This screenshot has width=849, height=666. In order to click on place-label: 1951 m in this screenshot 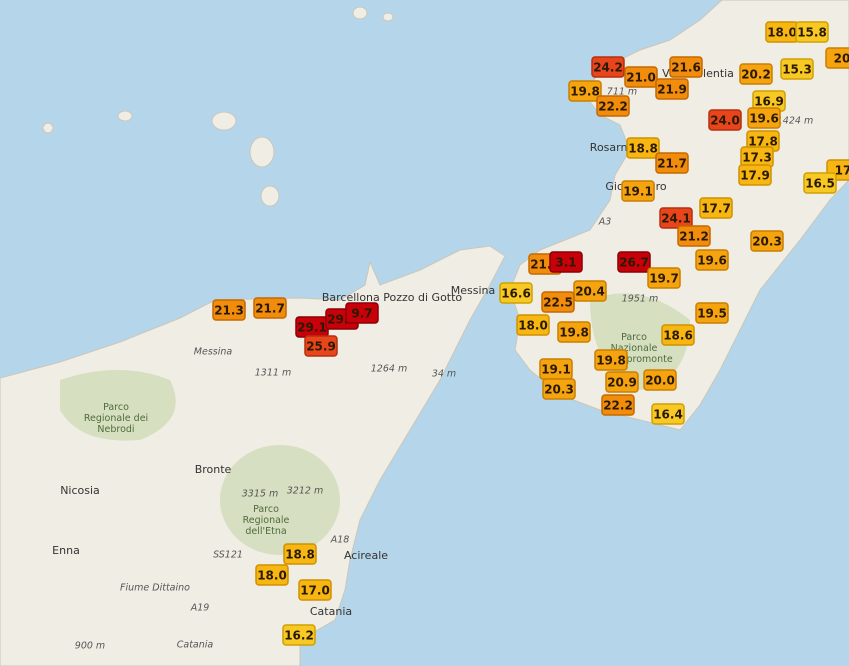, I will do `click(640, 299)`.